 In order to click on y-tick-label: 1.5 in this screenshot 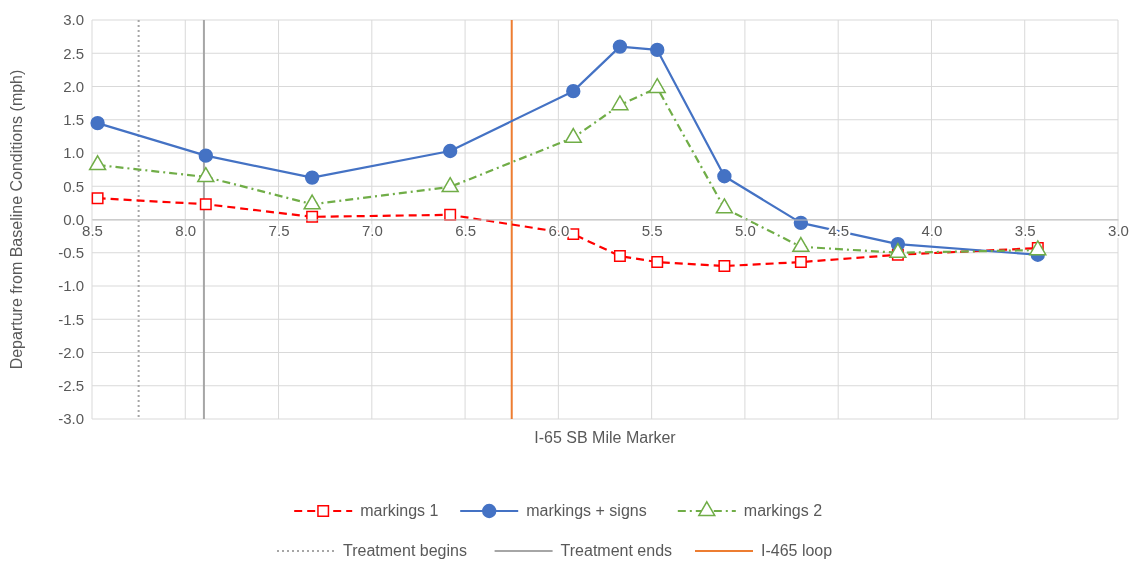, I will do `click(73, 120)`.